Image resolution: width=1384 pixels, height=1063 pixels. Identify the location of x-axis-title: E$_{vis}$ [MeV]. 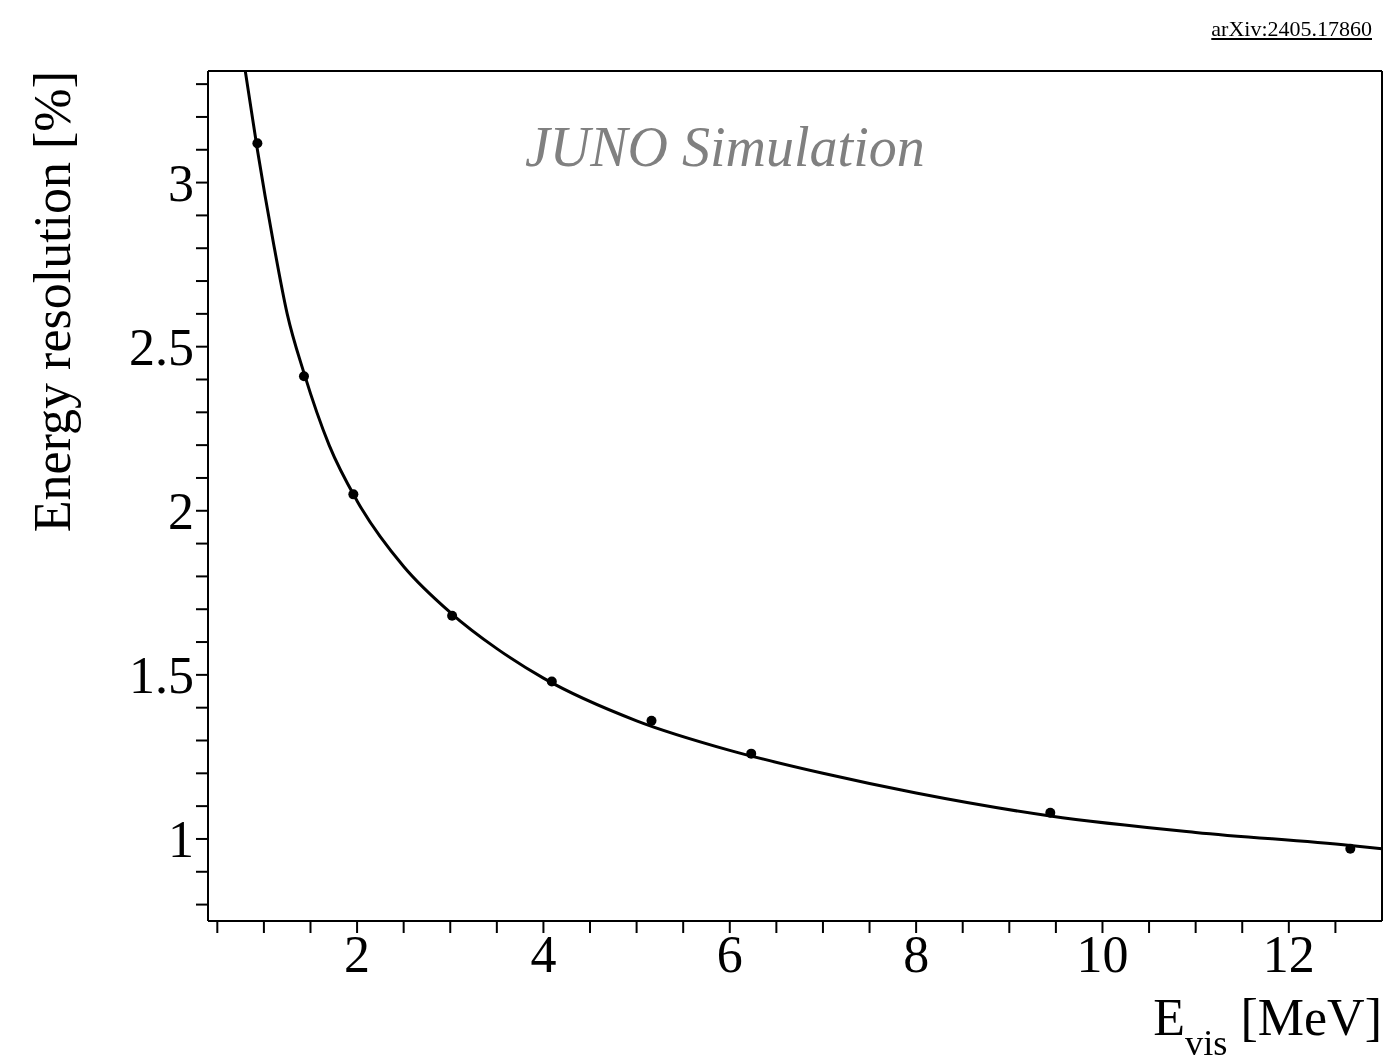
(1267, 1026).